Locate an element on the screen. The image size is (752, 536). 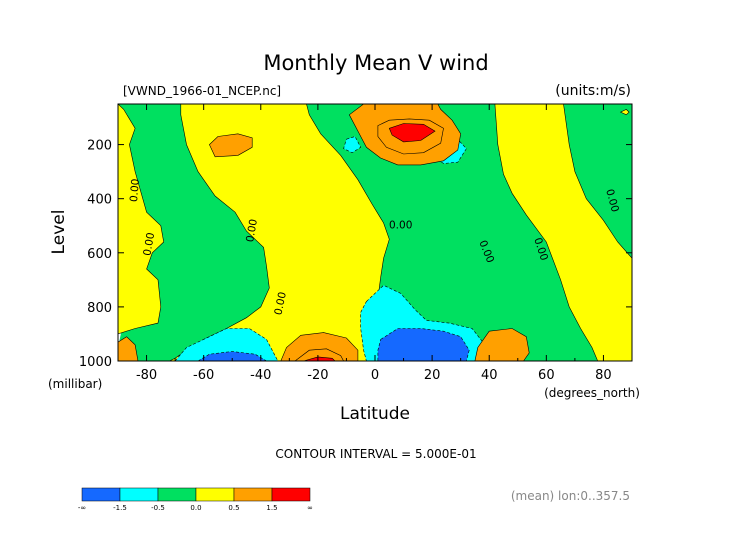
chart-subtitle-right: (units:m/s) is located at coordinates (593, 91).